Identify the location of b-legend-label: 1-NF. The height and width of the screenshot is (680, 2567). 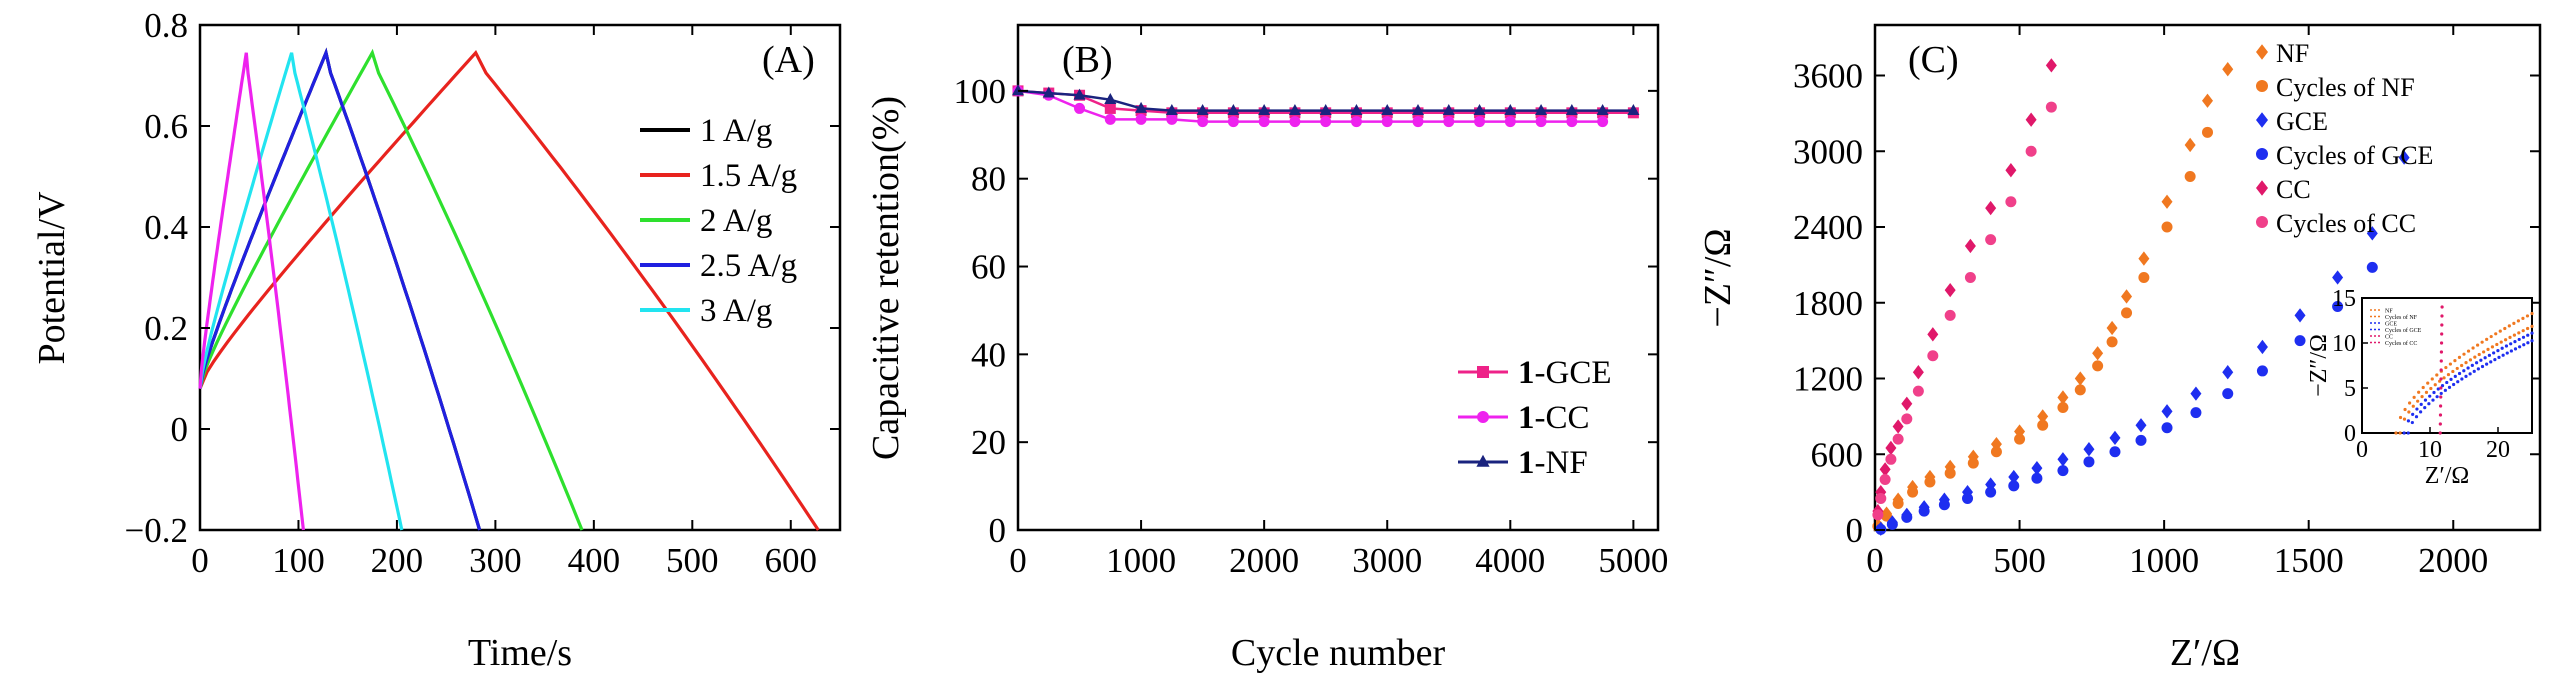
(1553, 463).